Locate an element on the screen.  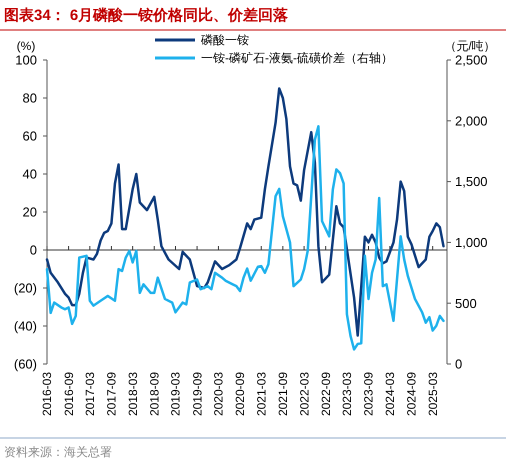
x-tick-label: 2024-09 is located at coordinates (411, 394).